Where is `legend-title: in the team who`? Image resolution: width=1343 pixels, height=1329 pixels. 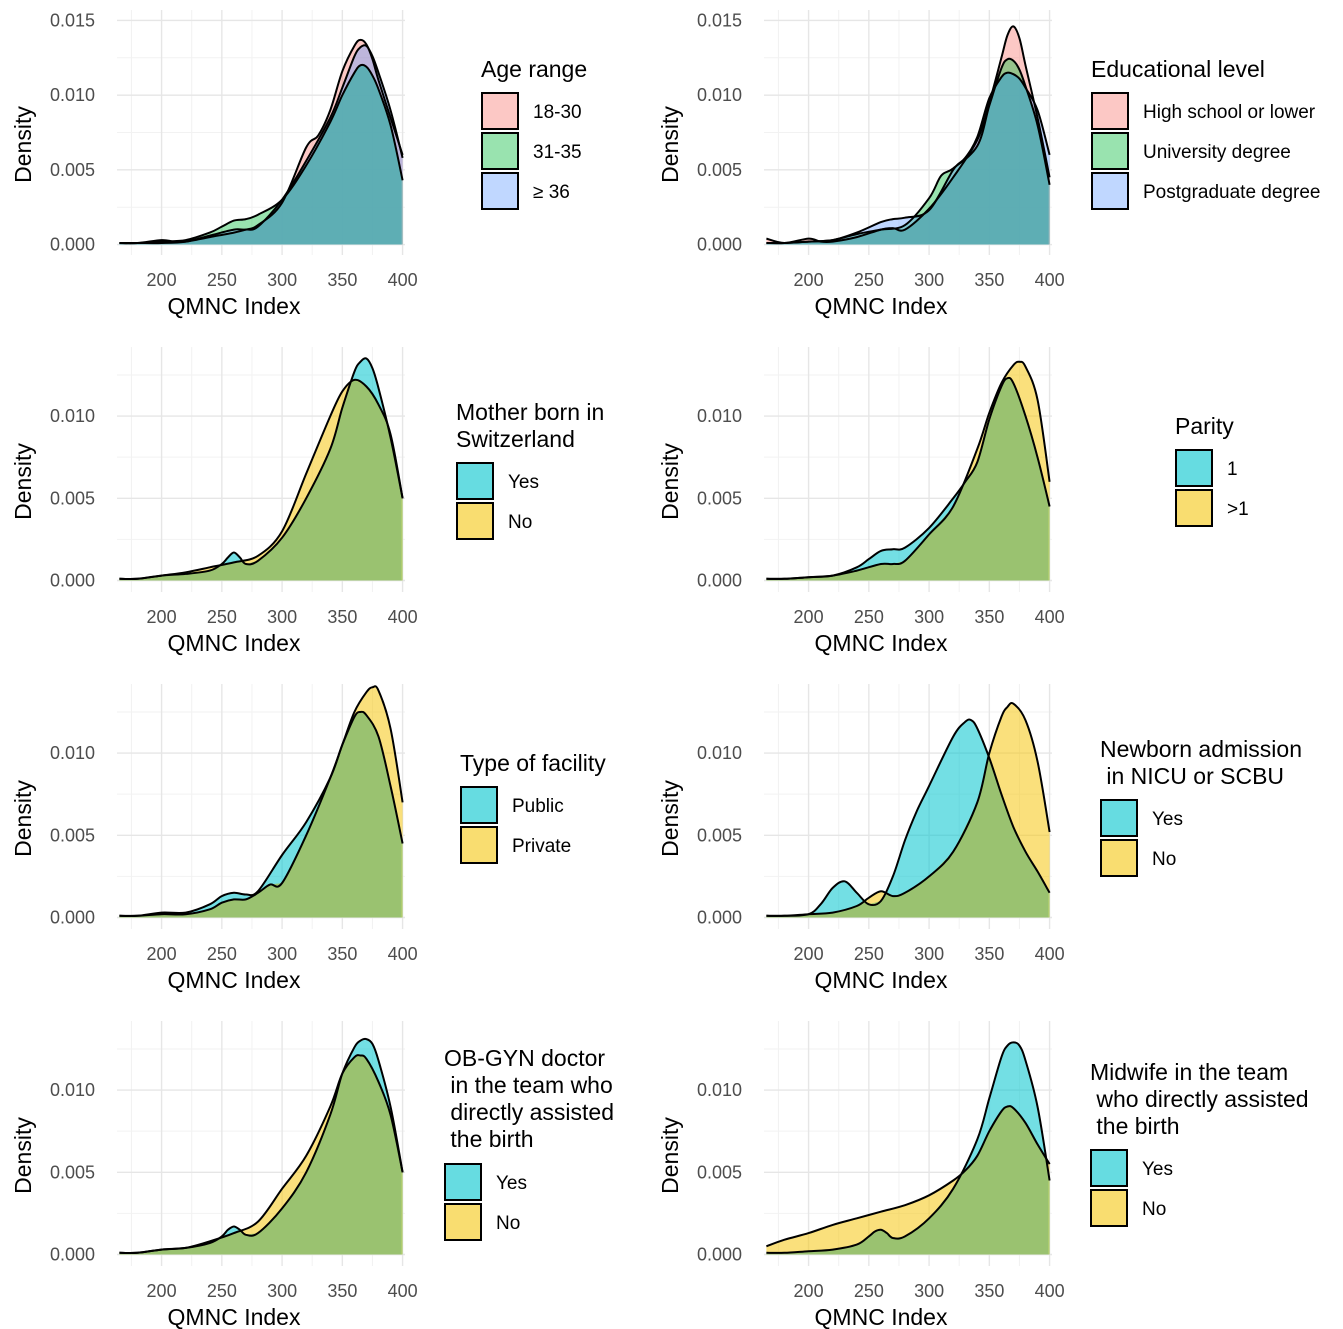
legend-title: in the team who is located at coordinates (528, 1085).